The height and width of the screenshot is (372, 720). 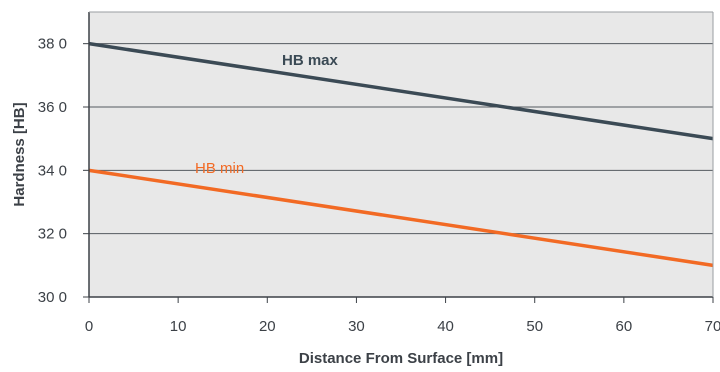 I want to click on x-tick-label-6: 60, so click(x=624, y=326).